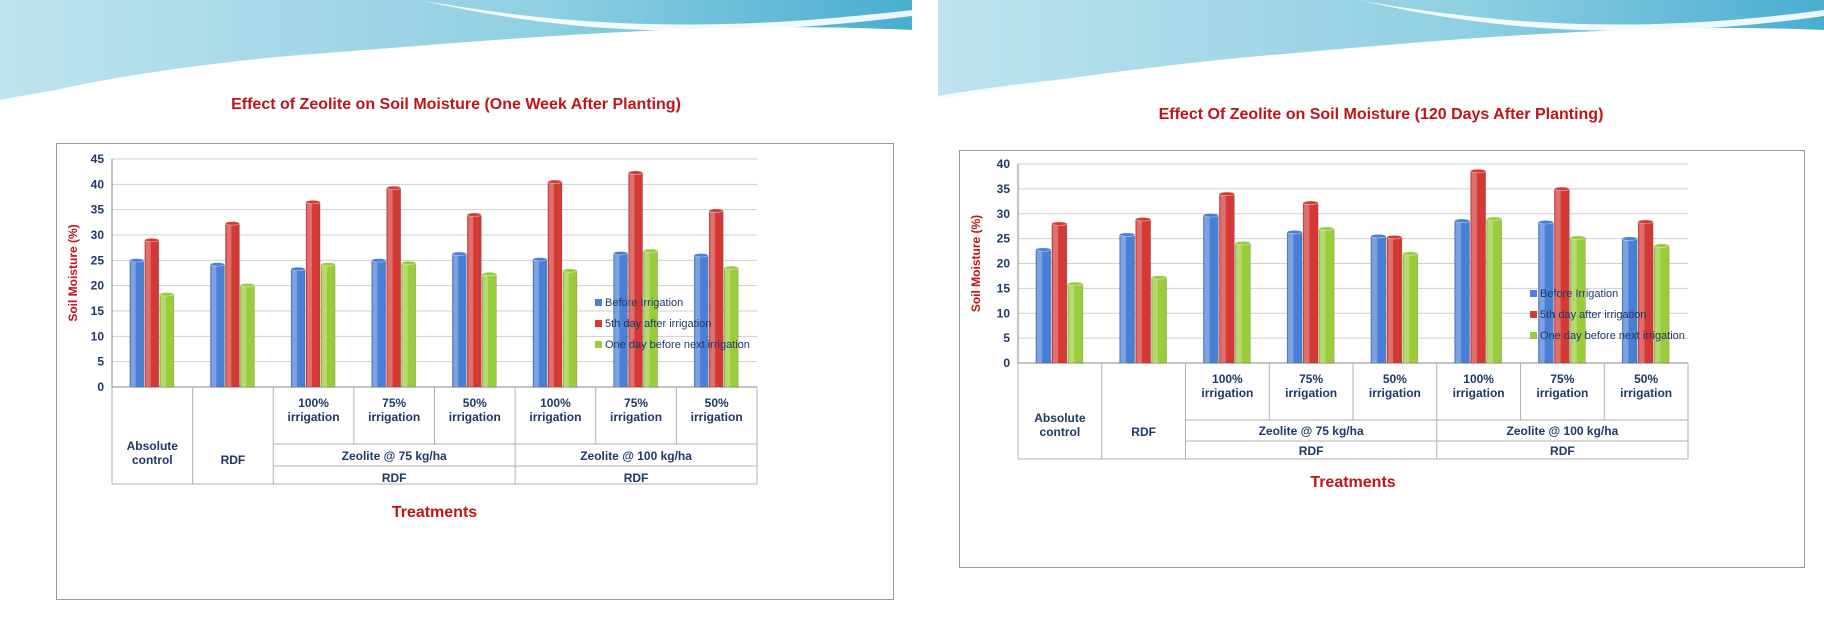 Image resolution: width=1824 pixels, height=639 pixels. Describe the element at coordinates (636, 456) in the screenshot. I see `x-group-label: Zeolite @ 100 kg/ha` at that location.